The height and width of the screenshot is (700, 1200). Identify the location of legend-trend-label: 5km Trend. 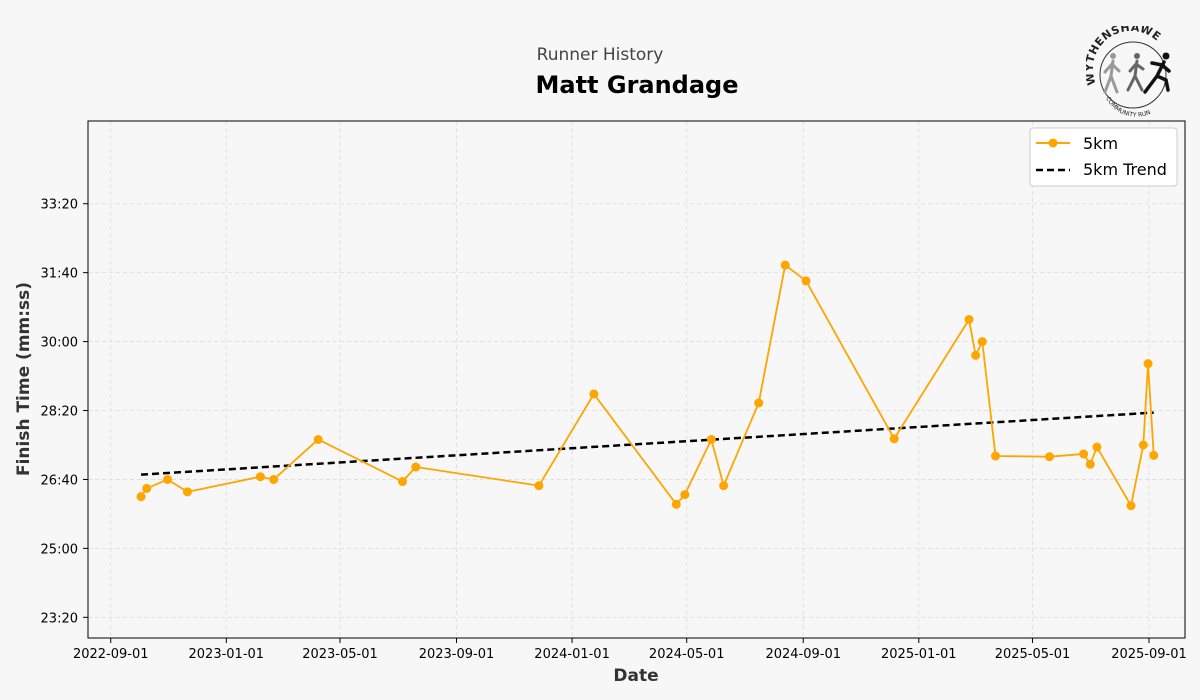
(1125, 169).